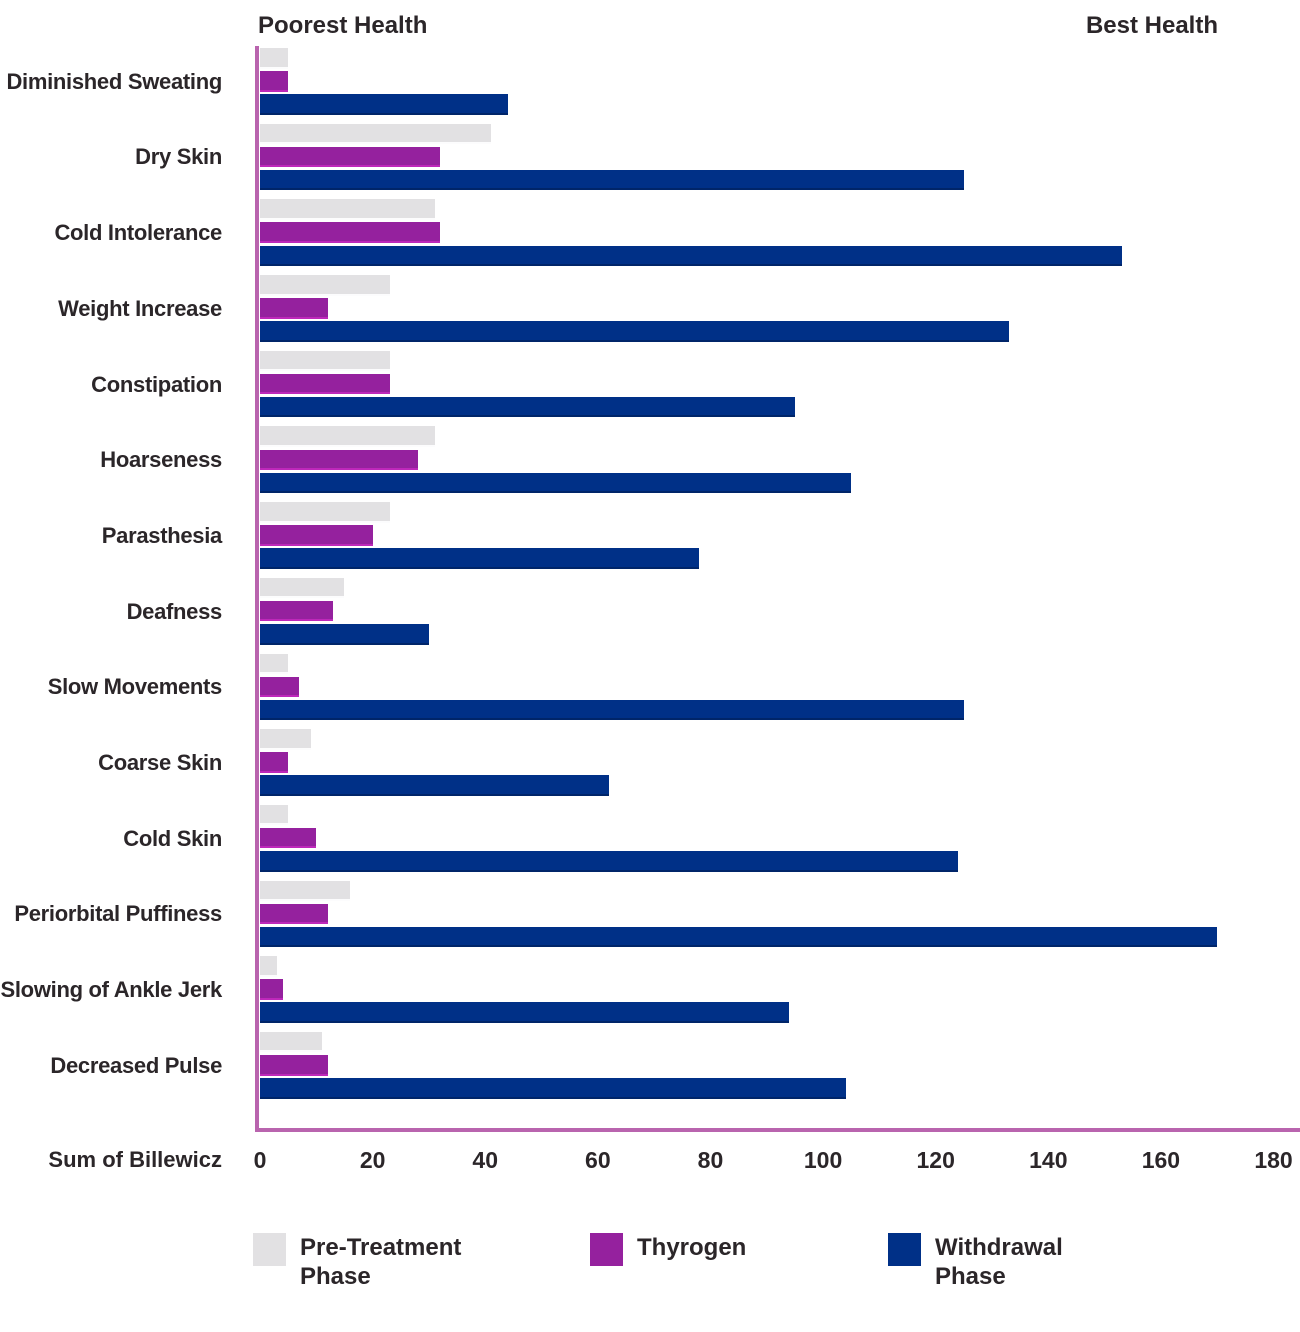  I want to click on x-tick-label: 80, so click(710, 1160).